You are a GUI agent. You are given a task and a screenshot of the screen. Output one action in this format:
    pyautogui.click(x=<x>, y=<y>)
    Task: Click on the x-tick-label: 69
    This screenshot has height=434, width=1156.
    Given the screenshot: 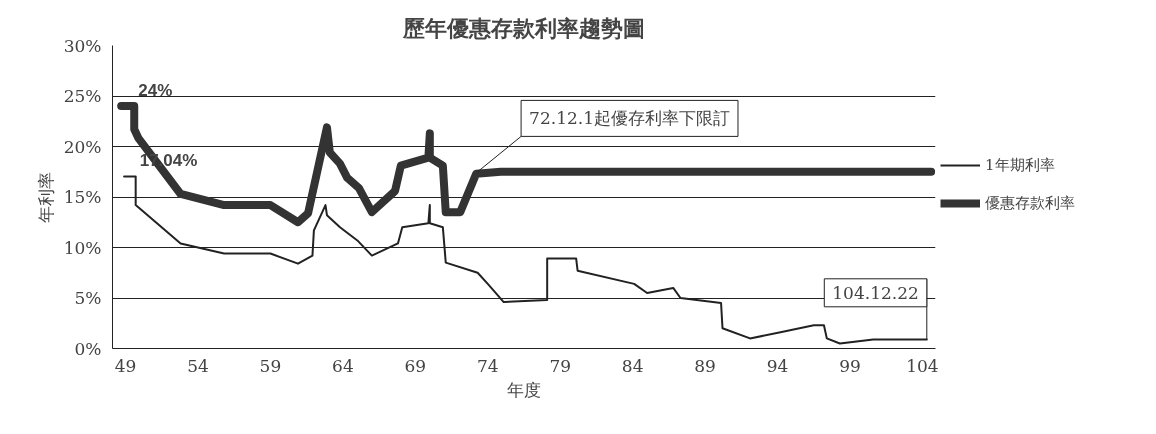 What is the action you would take?
    pyautogui.click(x=415, y=365)
    